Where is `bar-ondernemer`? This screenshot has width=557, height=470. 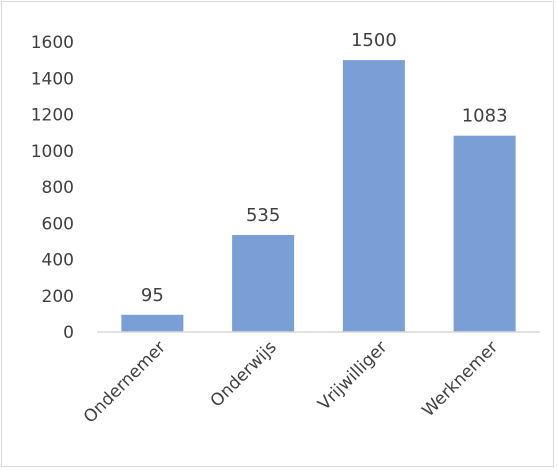
bar-ondernemer is located at coordinates (152, 323).